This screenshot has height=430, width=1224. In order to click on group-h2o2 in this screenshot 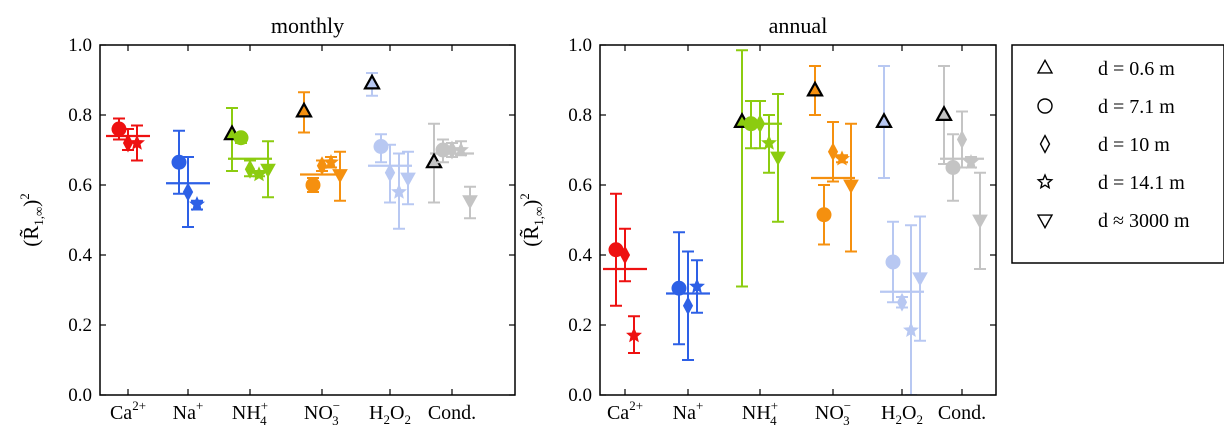, I will do `click(389, 151)`.